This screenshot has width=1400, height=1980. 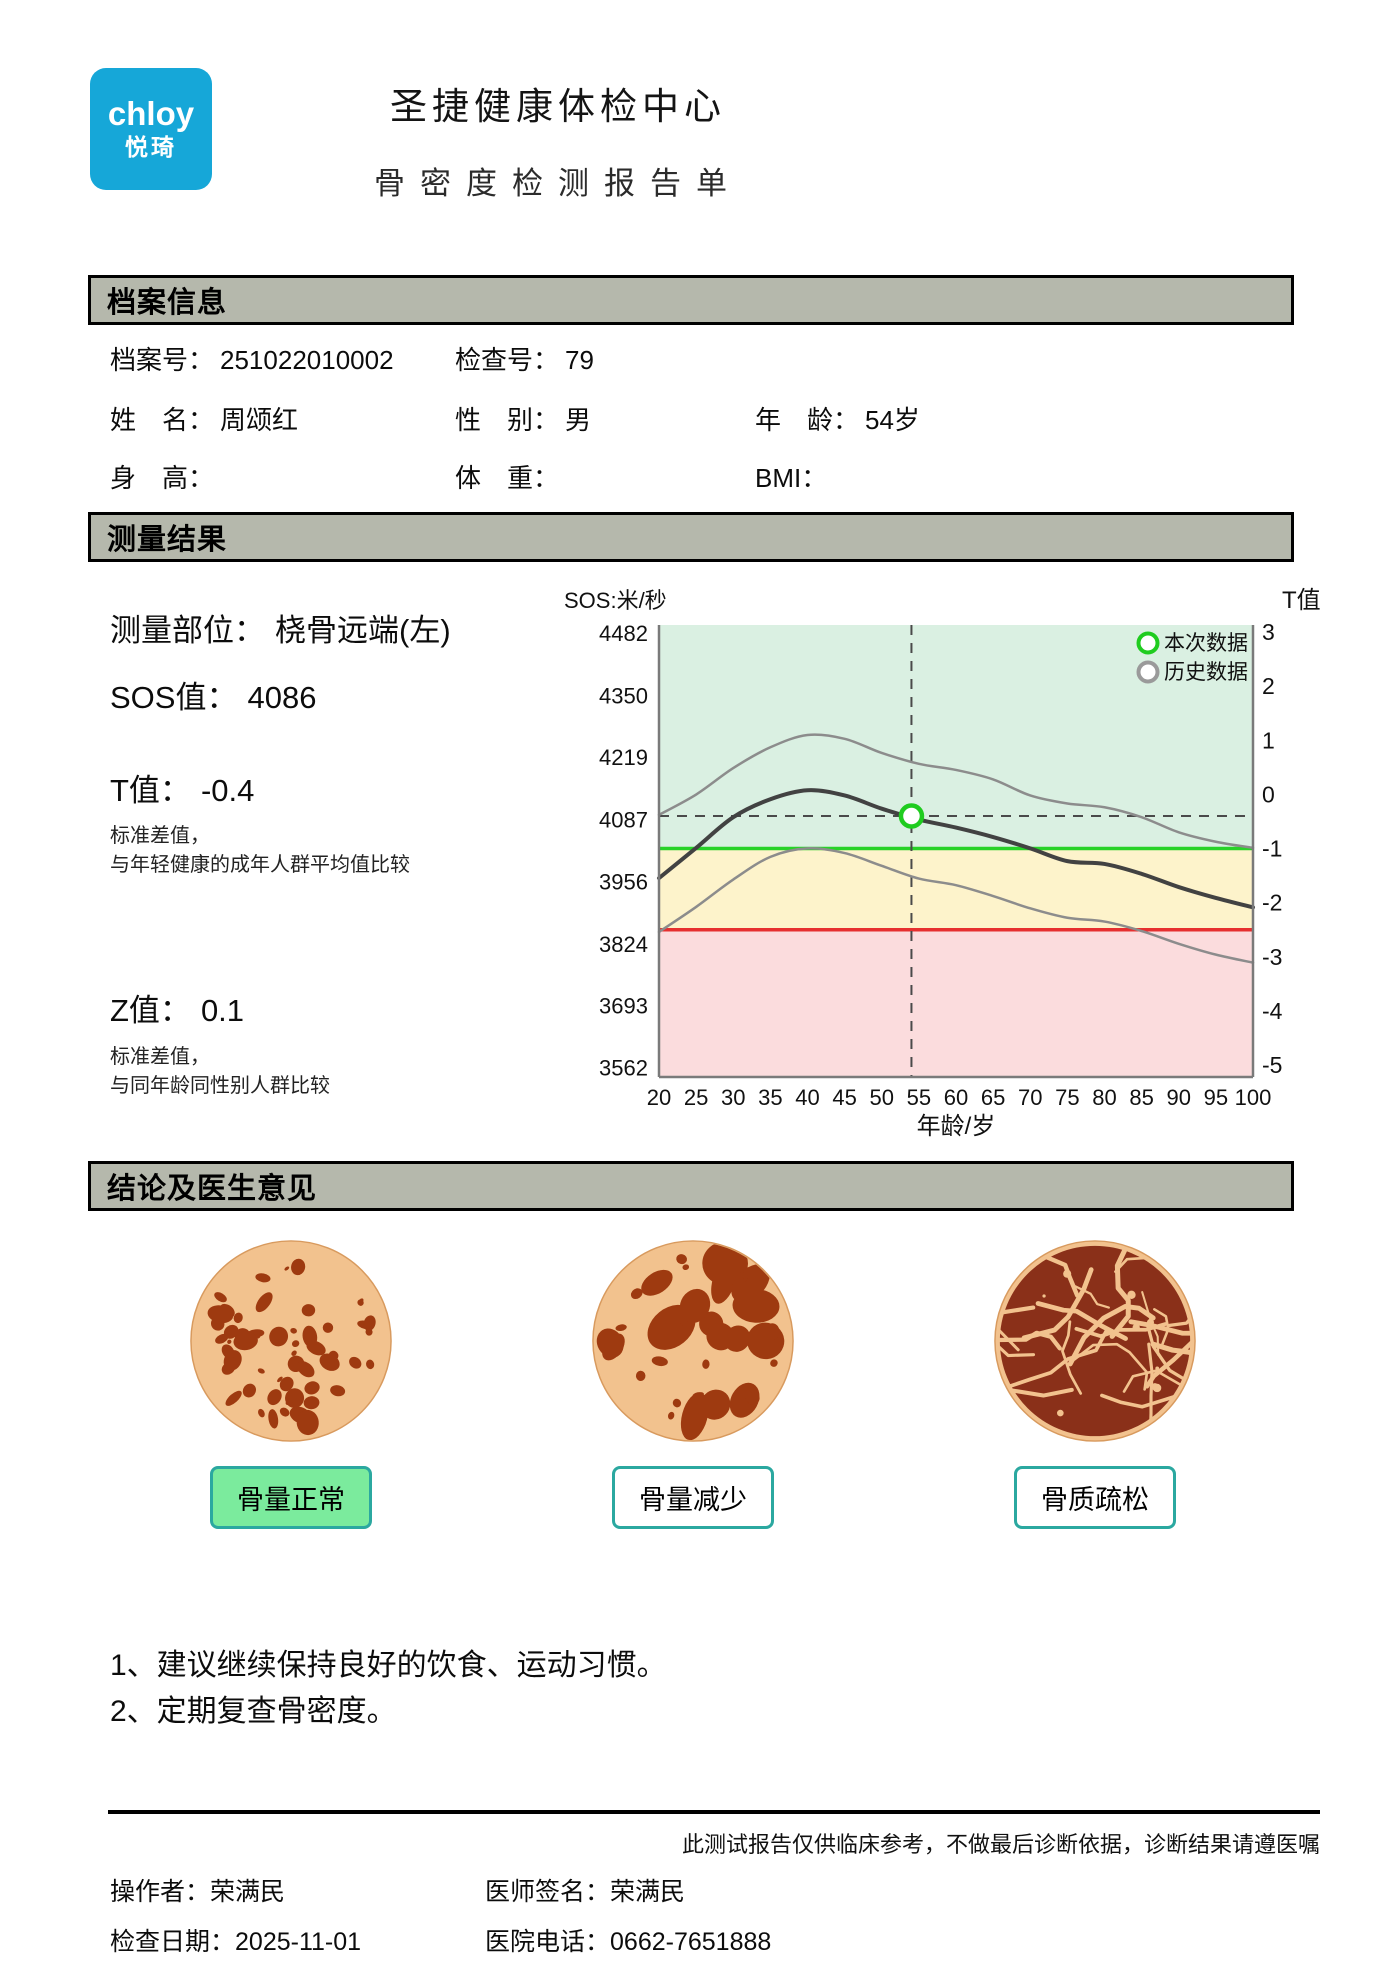 I want to click on svg-text: 2, so click(x=1268, y=686).